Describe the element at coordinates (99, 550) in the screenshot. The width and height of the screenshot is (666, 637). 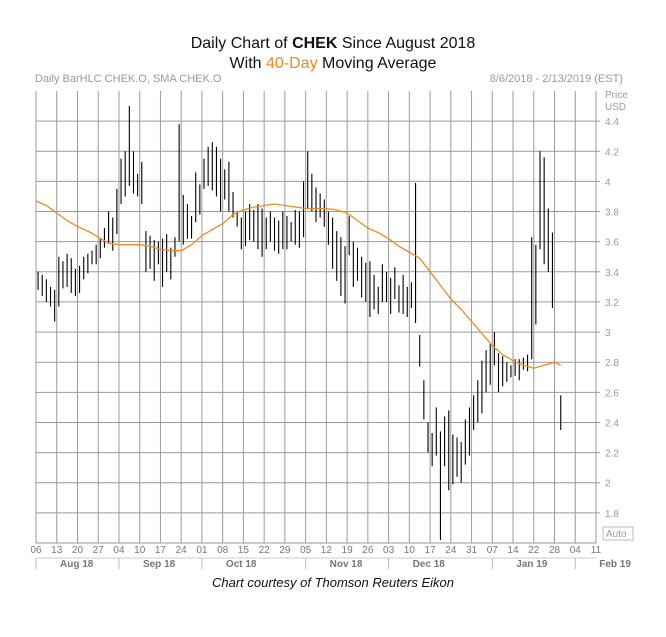
I see `x-tick-label: 27` at that location.